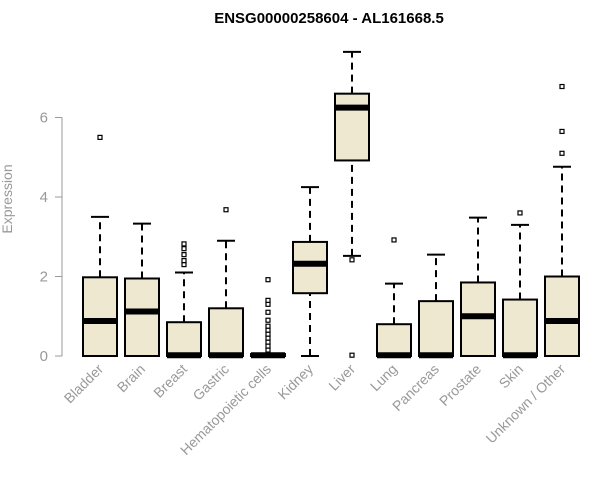 This screenshot has width=600, height=500. What do you see at coordinates (562, 220) in the screenshot?
I see `box-unknown-other` at bounding box center [562, 220].